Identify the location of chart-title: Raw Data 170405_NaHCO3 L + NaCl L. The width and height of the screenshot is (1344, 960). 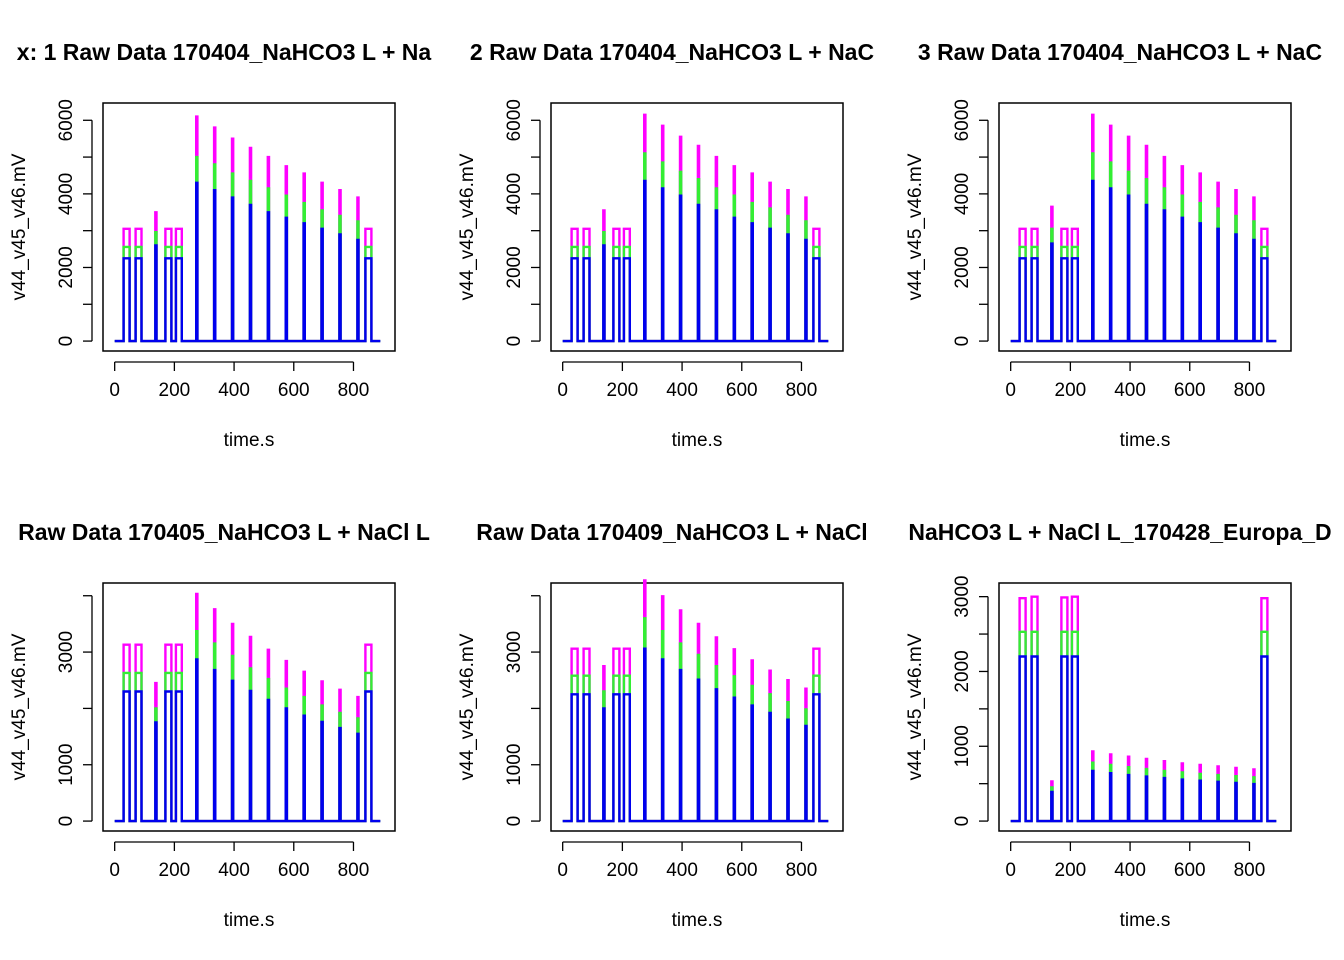
(224, 532).